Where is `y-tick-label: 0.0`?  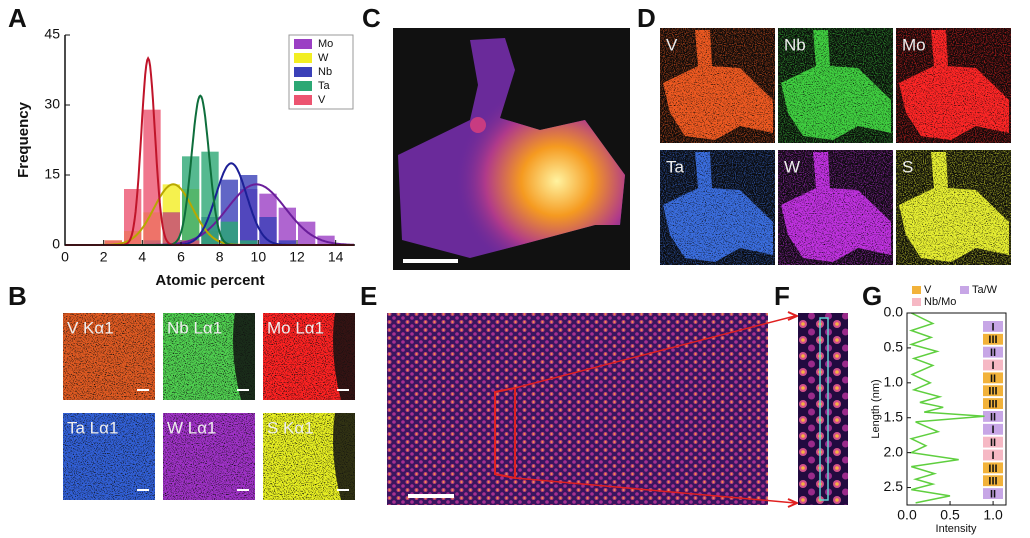 y-tick-label: 0.0 is located at coordinates (894, 312).